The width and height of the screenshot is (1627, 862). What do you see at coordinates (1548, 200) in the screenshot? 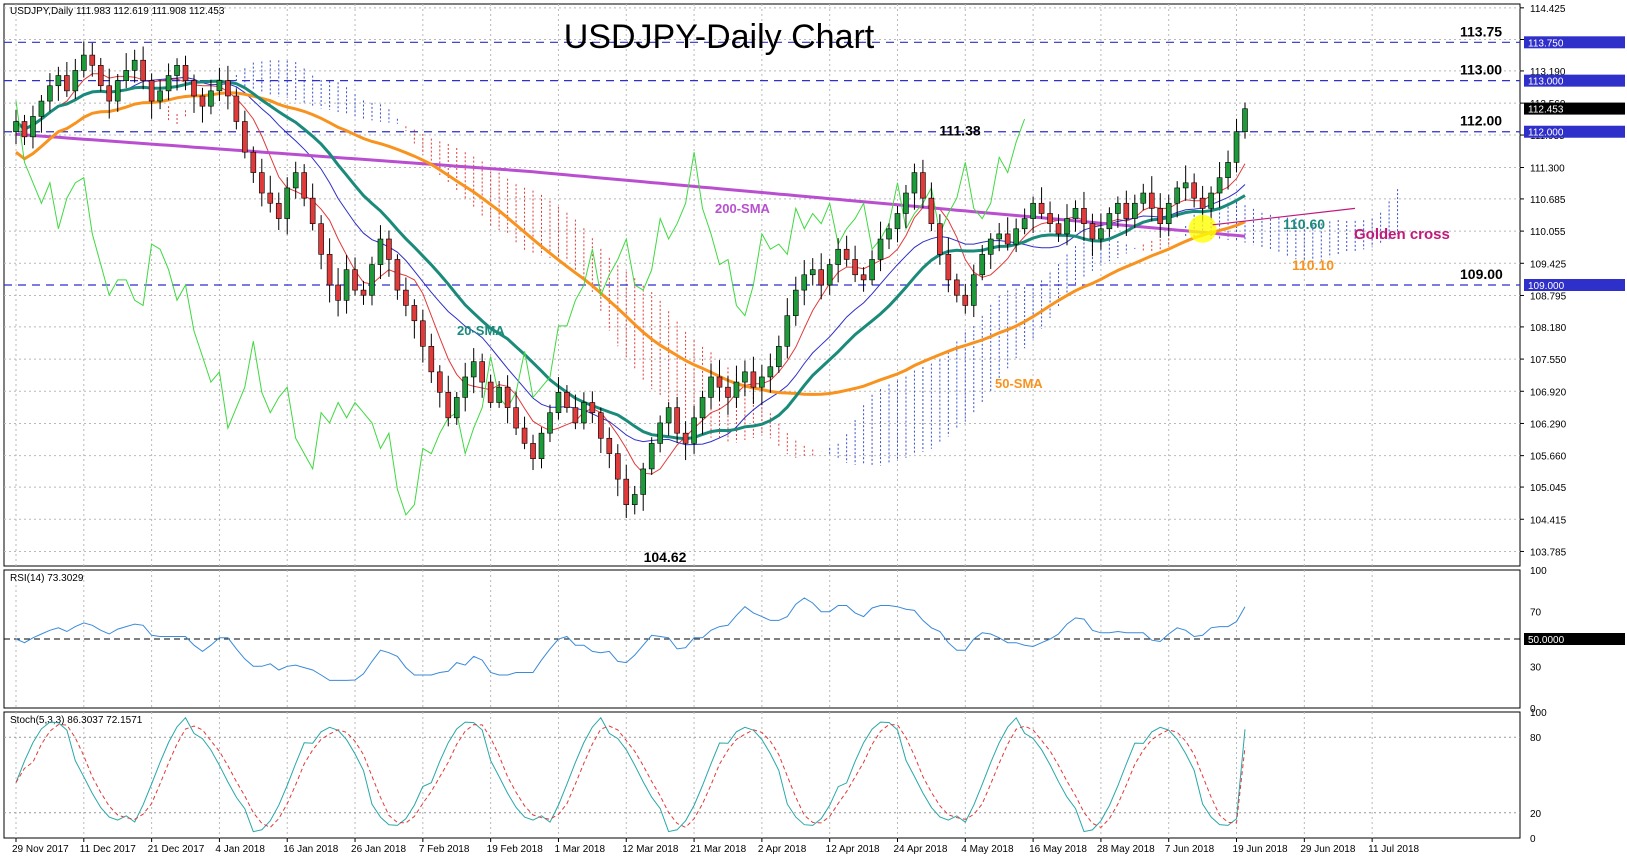
I see `y-tick-label: 110.685` at bounding box center [1548, 200].